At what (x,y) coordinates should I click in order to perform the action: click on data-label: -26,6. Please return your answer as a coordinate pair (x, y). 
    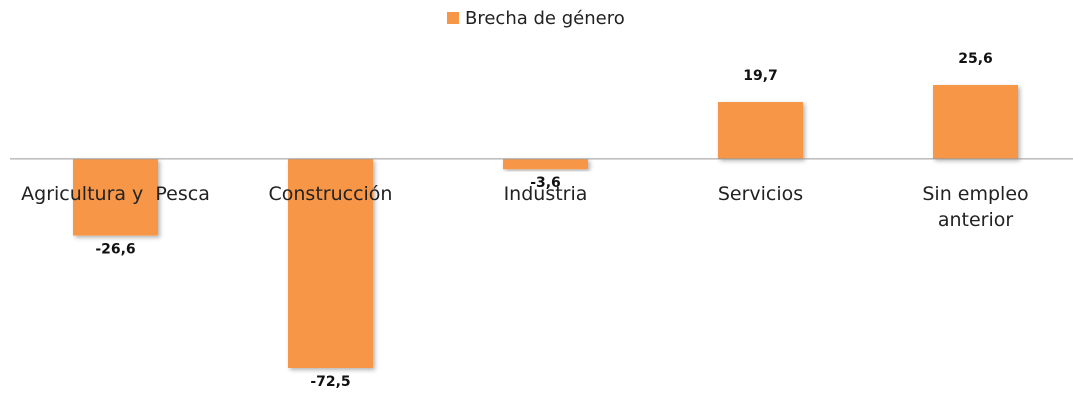
    Looking at the image, I should click on (115, 250).